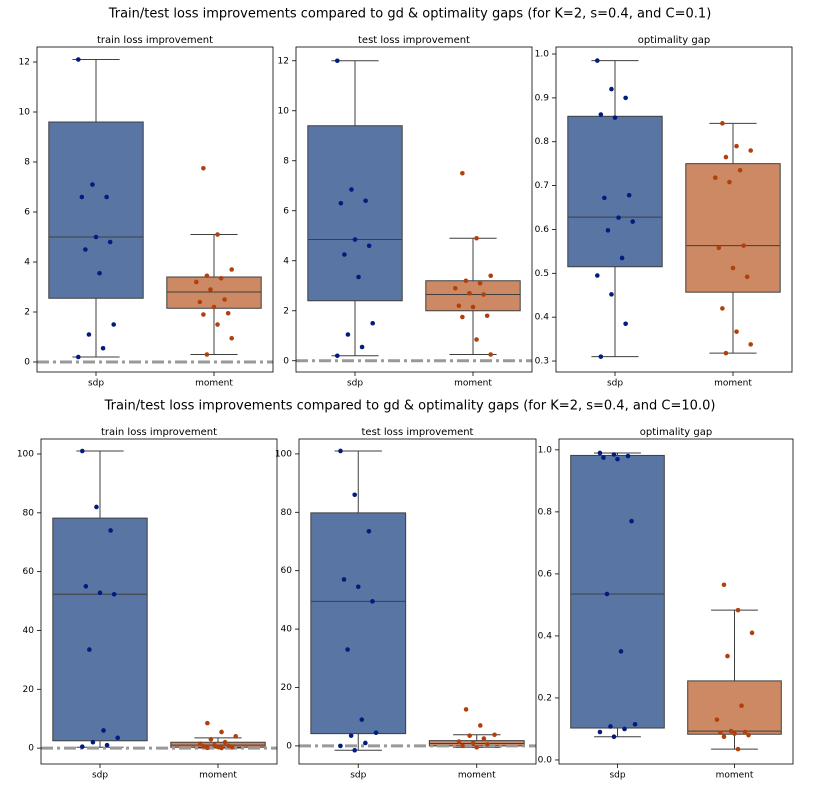  What do you see at coordinates (155, 40) in the screenshot?
I see `panel-title: train loss improvement` at bounding box center [155, 40].